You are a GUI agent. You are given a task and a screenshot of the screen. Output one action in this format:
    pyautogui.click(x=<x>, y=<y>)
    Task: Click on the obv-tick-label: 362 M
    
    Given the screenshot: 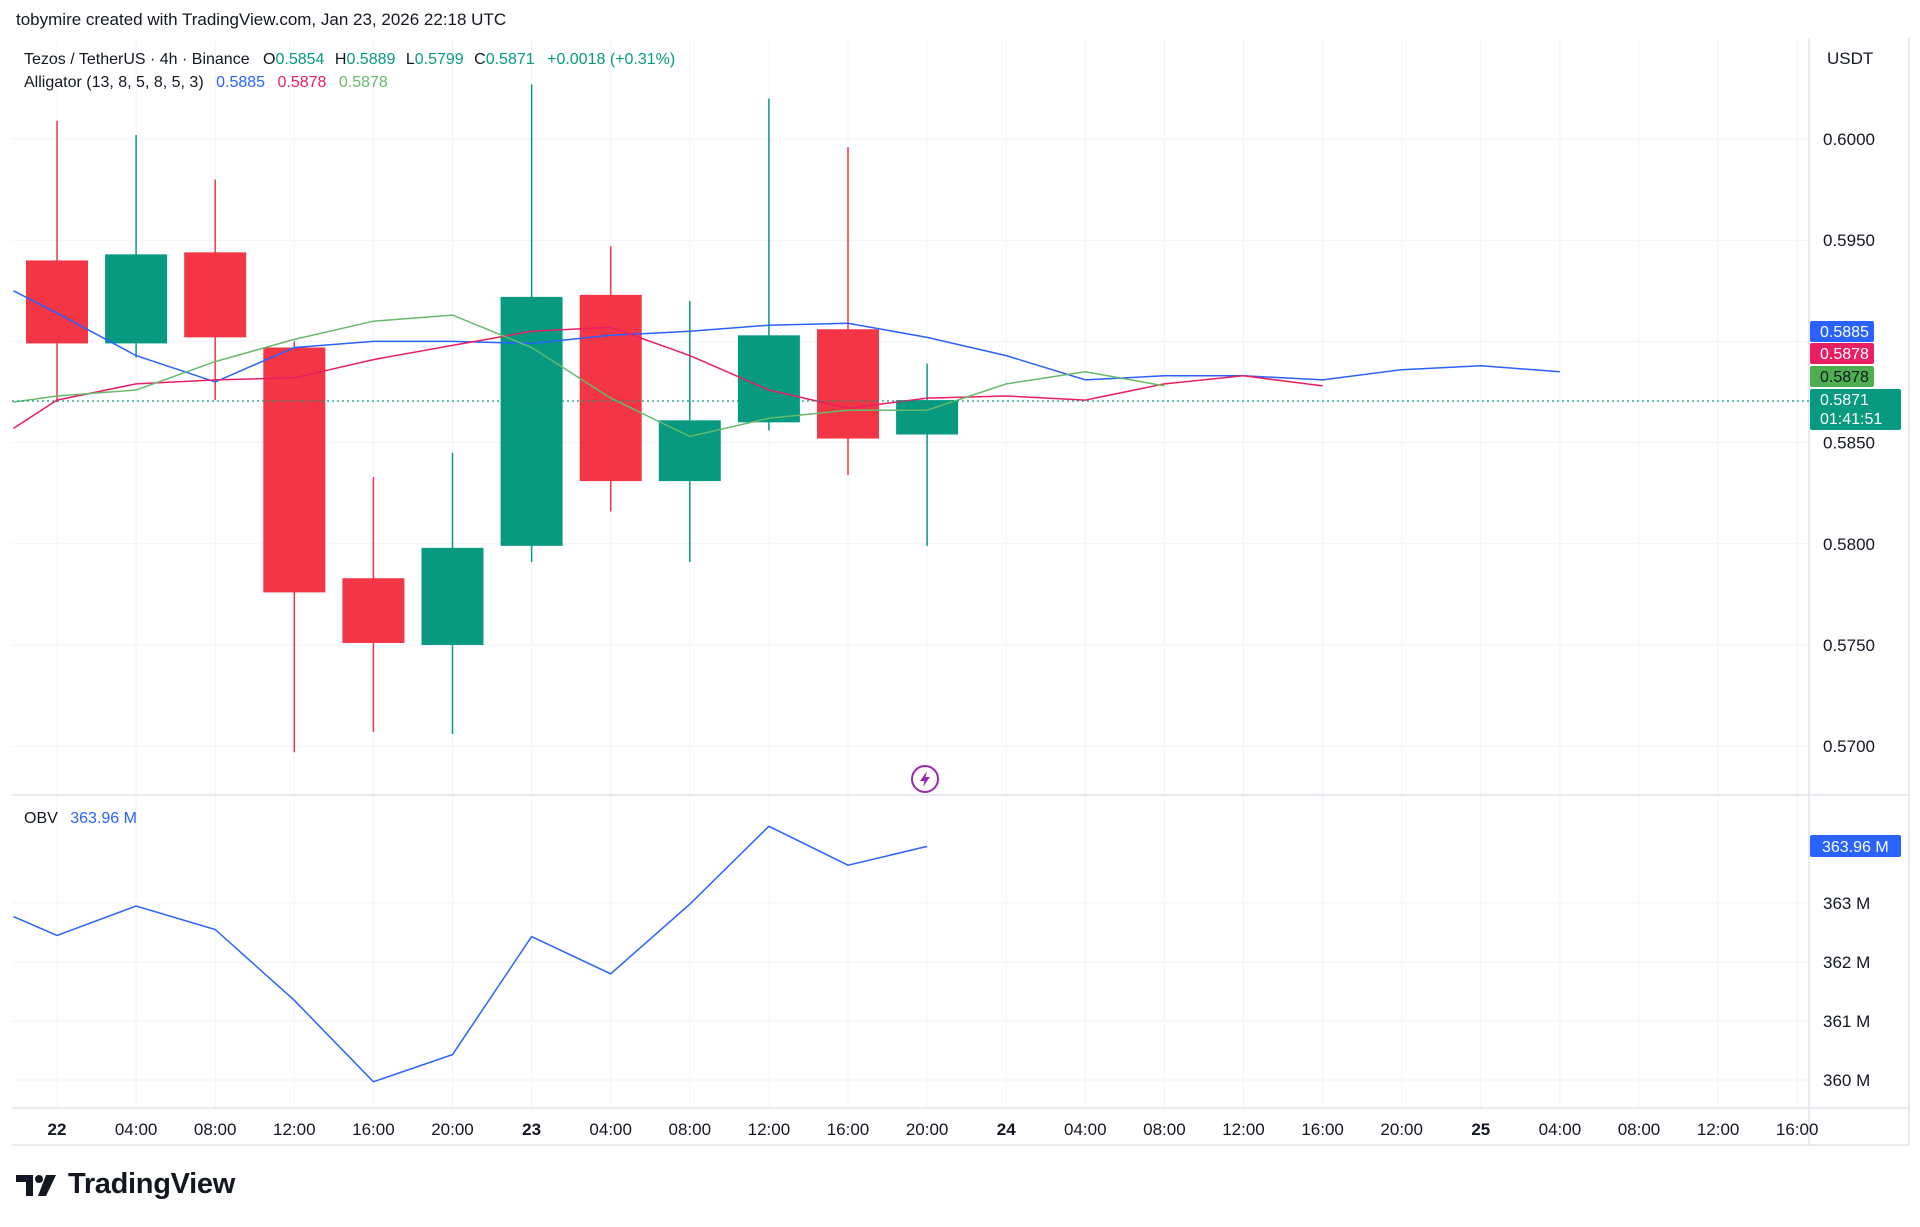 What is the action you would take?
    pyautogui.click(x=1846, y=962)
    